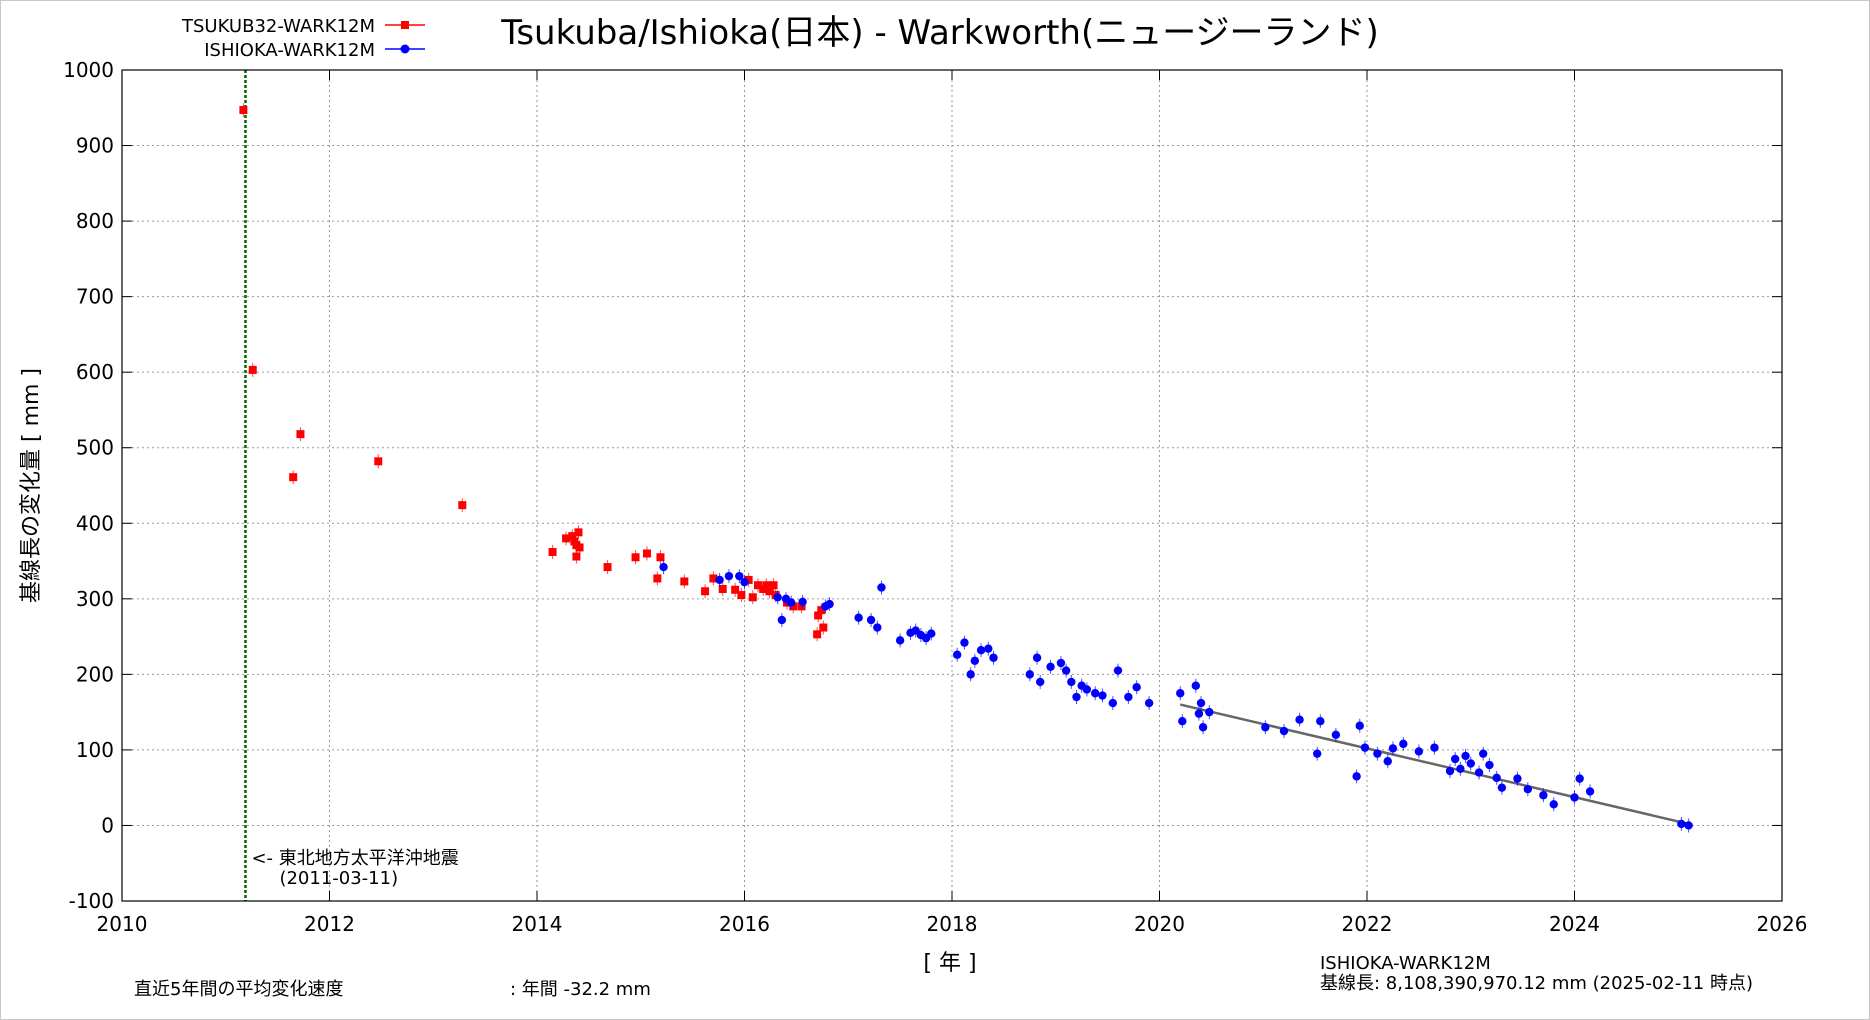 The height and width of the screenshot is (1020, 1870). Describe the element at coordinates (1536, 983) in the screenshot. I see `baseline-length: 基線長: 8,108,390,970.12 mm (2025-02-11 時点)` at that location.